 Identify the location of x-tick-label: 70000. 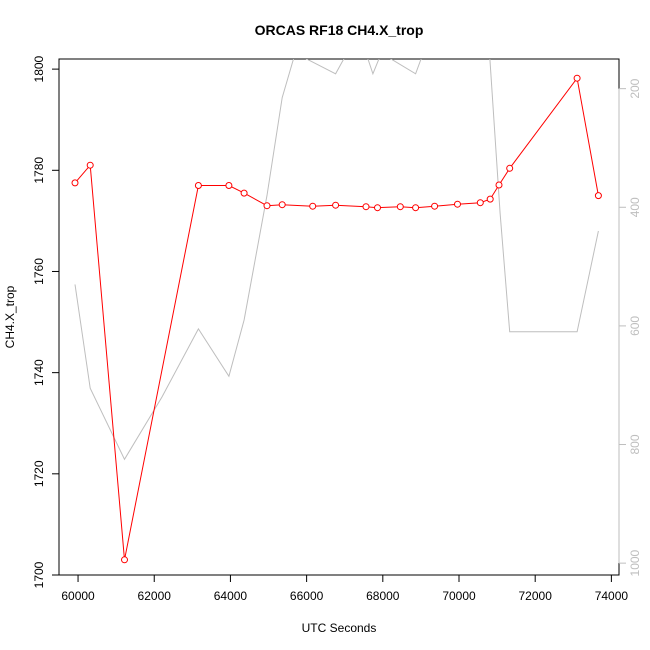
(459, 596).